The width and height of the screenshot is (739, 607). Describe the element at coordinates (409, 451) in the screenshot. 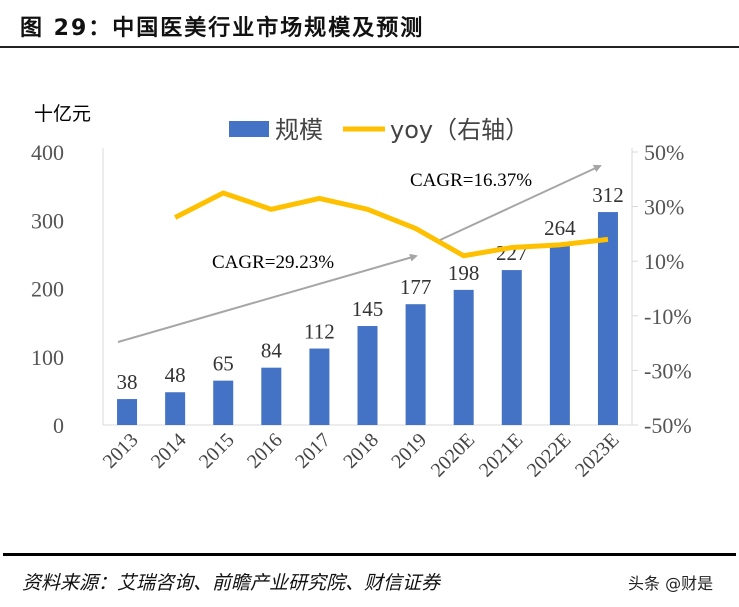

I see `x-tick-label: 2019` at that location.